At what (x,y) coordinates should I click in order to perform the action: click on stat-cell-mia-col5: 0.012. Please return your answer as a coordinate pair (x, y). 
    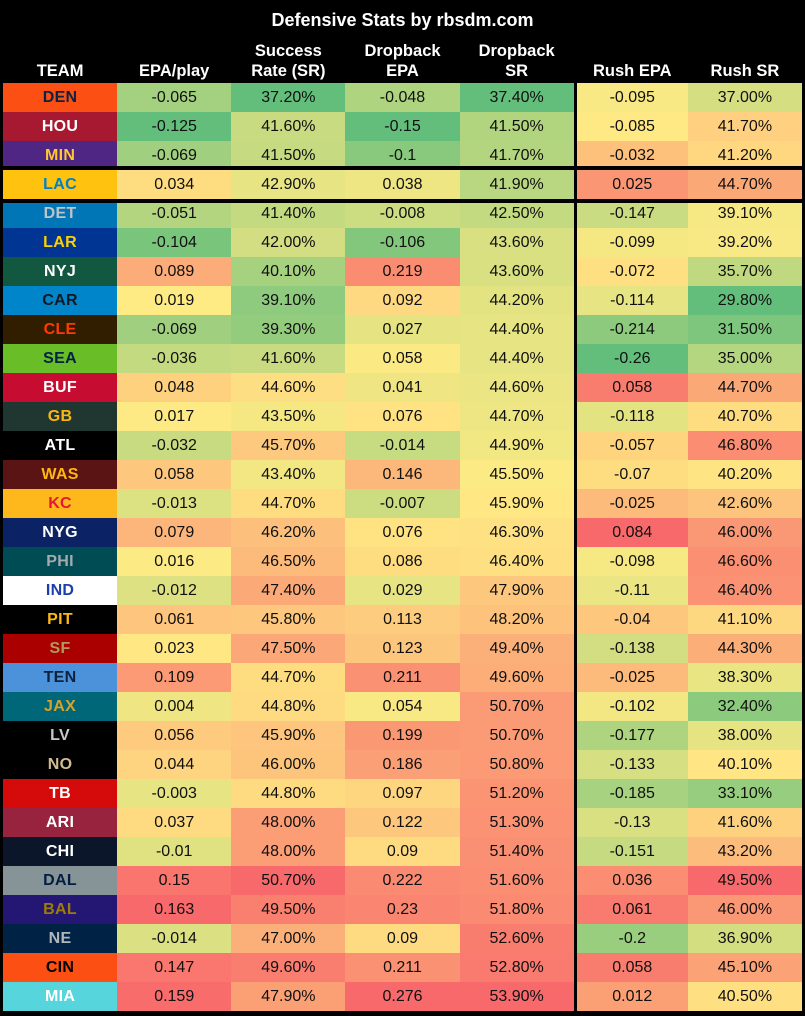
    Looking at the image, I should click on (630, 996).